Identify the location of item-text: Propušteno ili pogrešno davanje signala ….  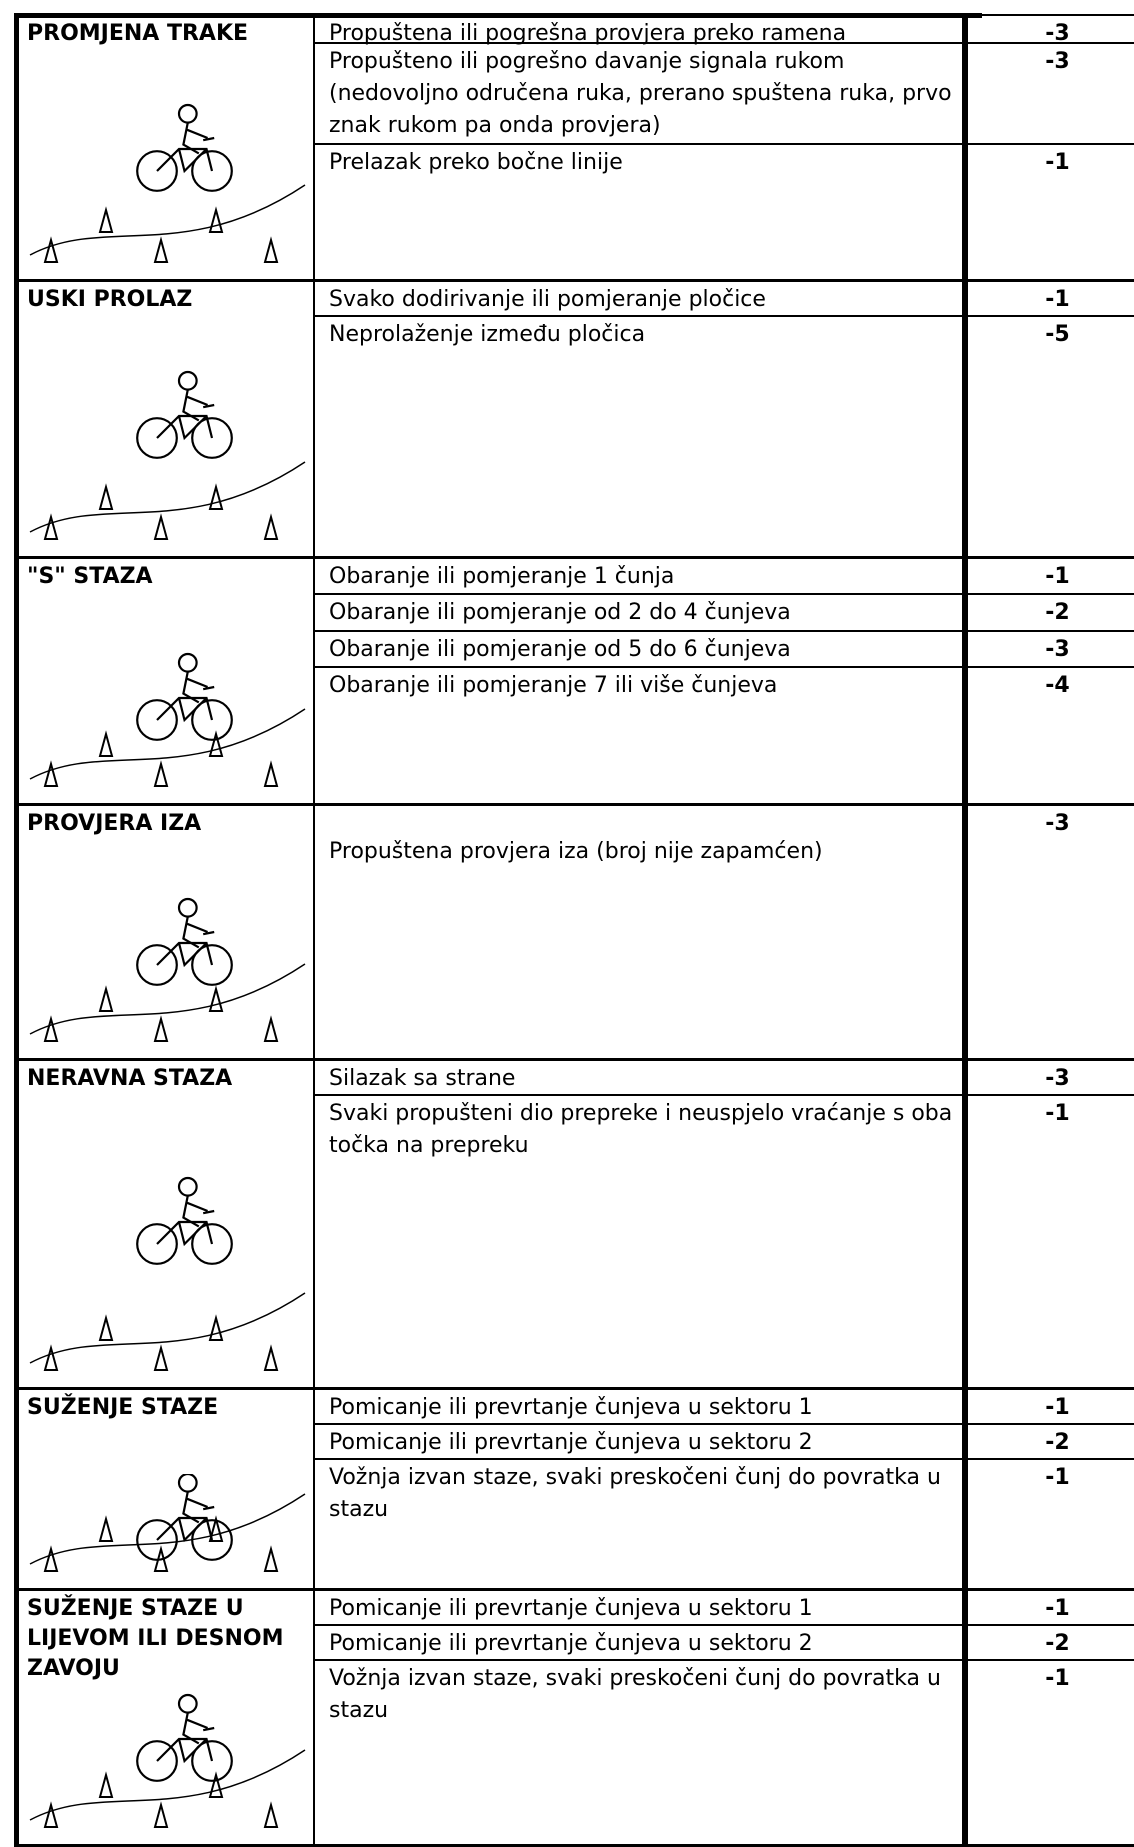
(640, 93).